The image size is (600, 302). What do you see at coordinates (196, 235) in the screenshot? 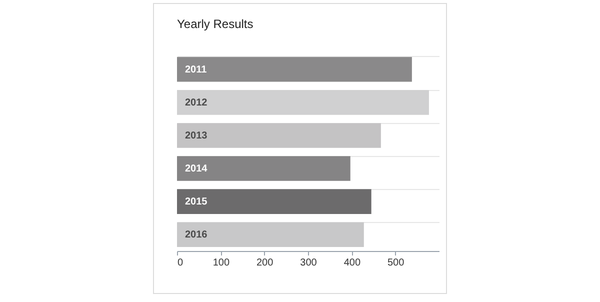
I see `y-tick-label: 2016` at bounding box center [196, 235].